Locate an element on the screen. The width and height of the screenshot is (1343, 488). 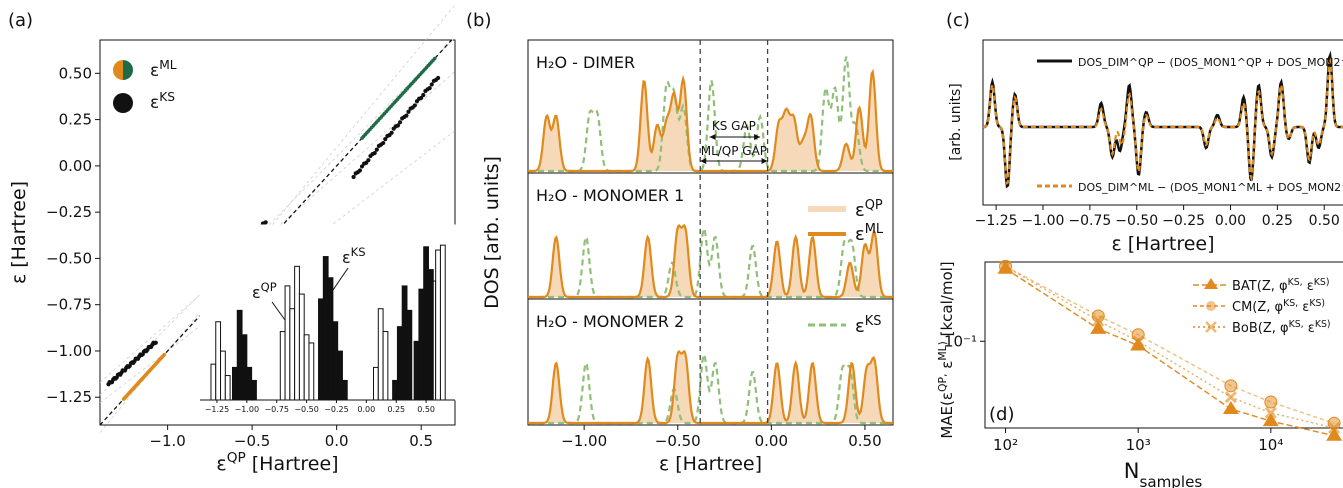
panel-label-b: (b) is located at coordinates (479, 20).